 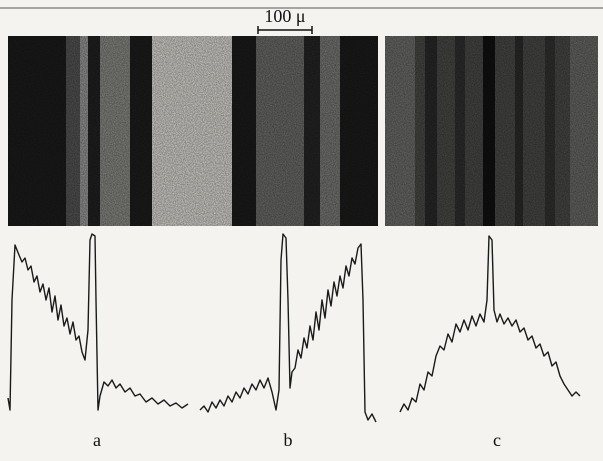 I want to click on trace-c, so click(x=490, y=324).